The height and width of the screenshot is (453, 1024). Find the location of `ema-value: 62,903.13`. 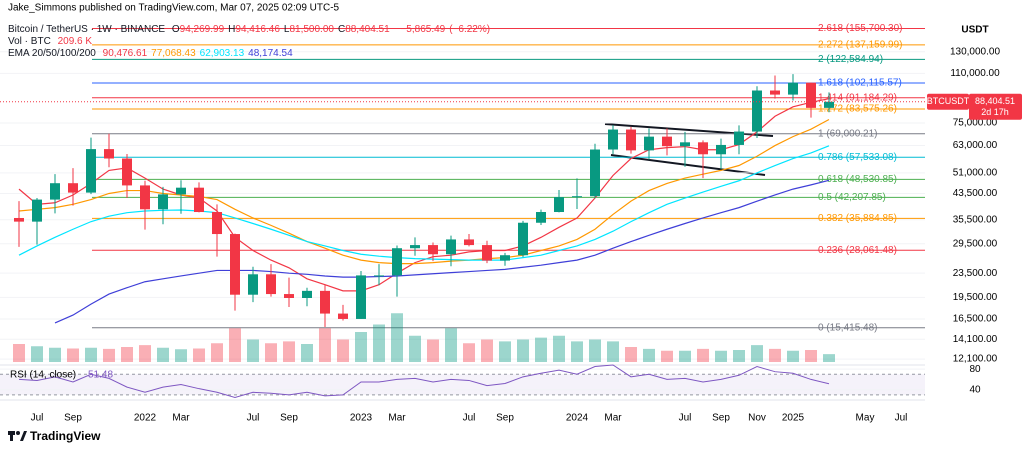

ema-value: 62,903.13 is located at coordinates (222, 53).